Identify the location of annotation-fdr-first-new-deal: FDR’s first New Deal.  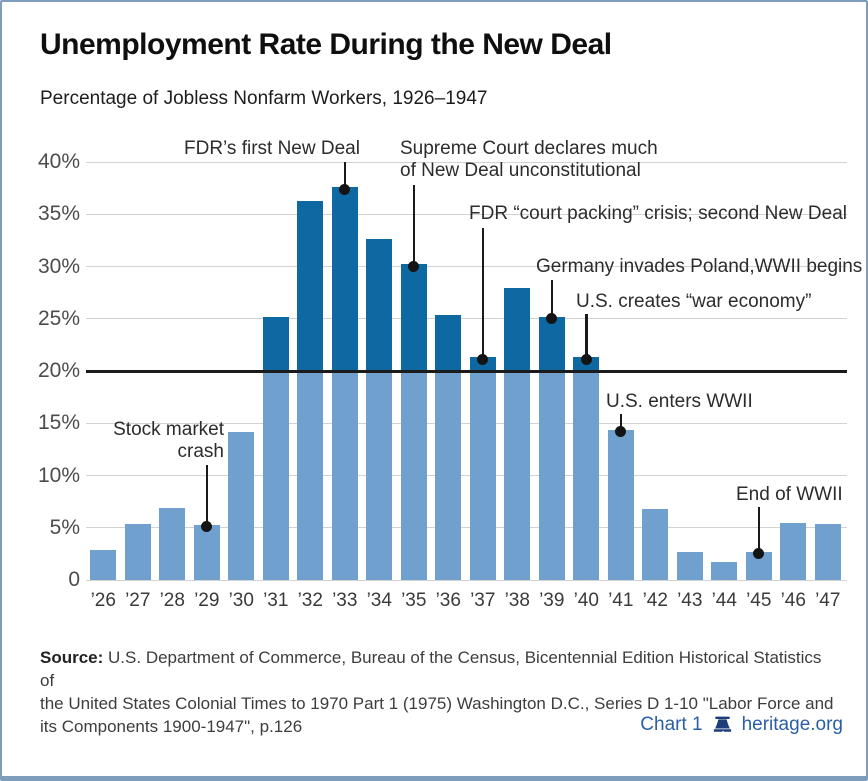
(272, 149).